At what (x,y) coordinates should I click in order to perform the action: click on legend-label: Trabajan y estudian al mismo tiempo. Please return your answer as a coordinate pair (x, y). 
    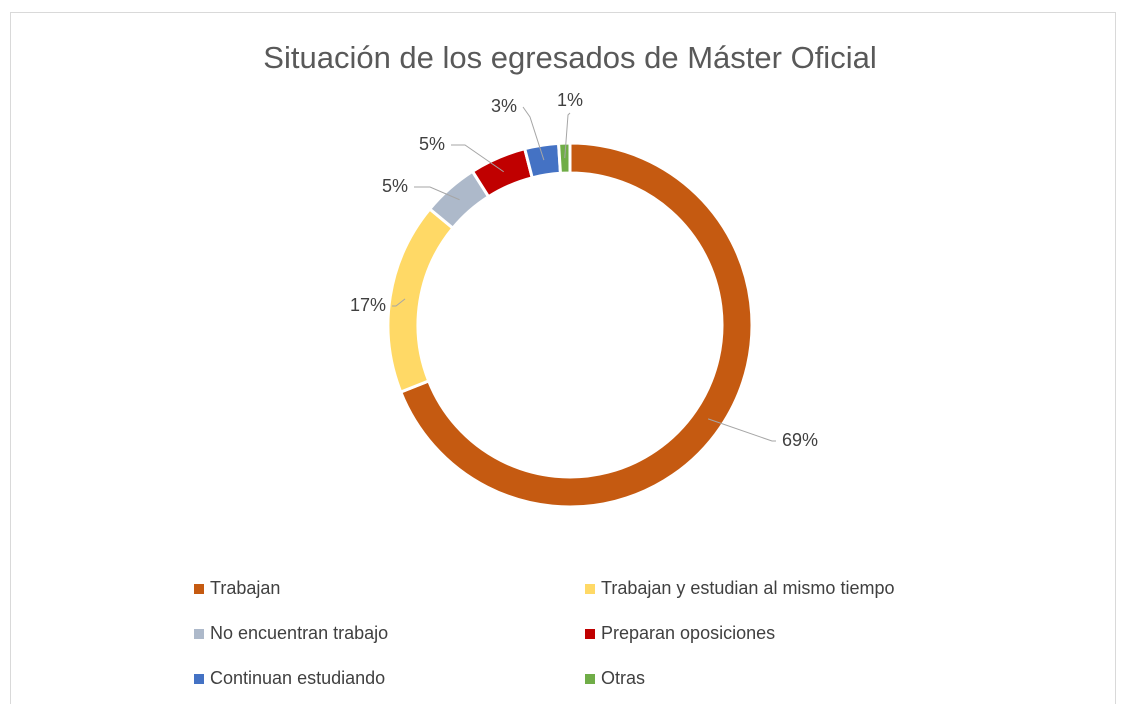
    Looking at the image, I should click on (747, 588).